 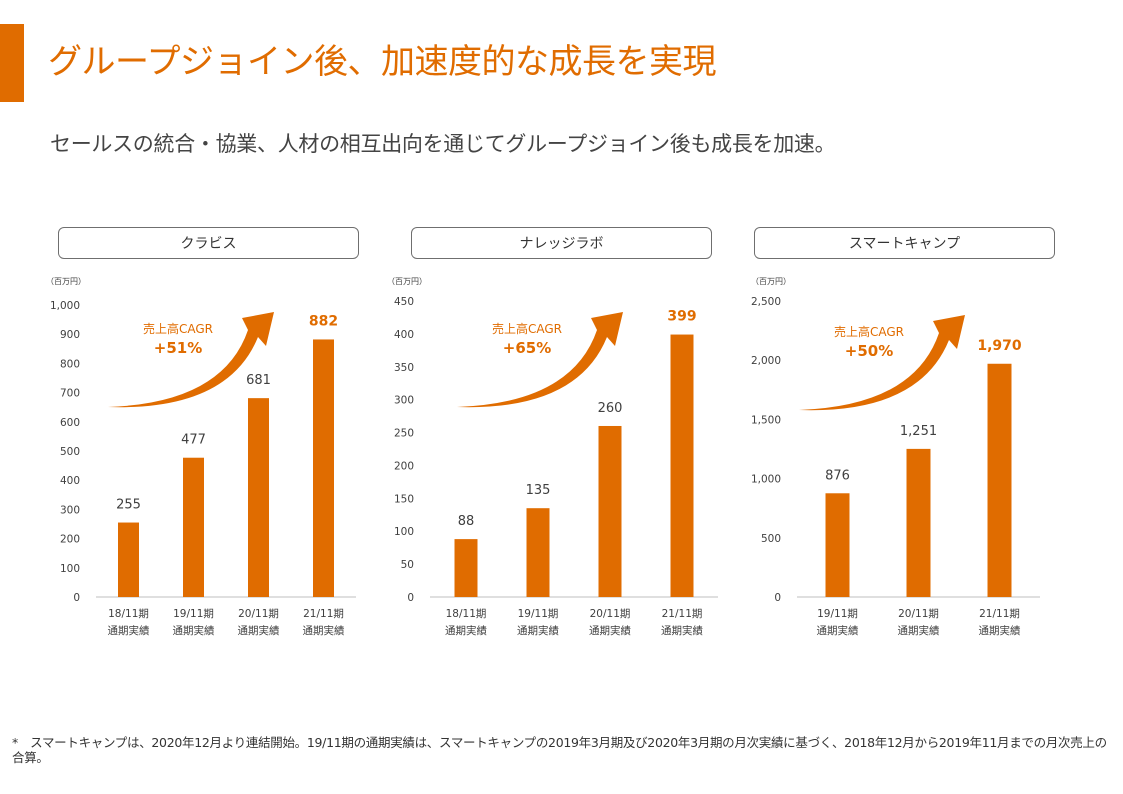 What do you see at coordinates (918, 431) in the screenshot?
I see `data-label: 1,251` at bounding box center [918, 431].